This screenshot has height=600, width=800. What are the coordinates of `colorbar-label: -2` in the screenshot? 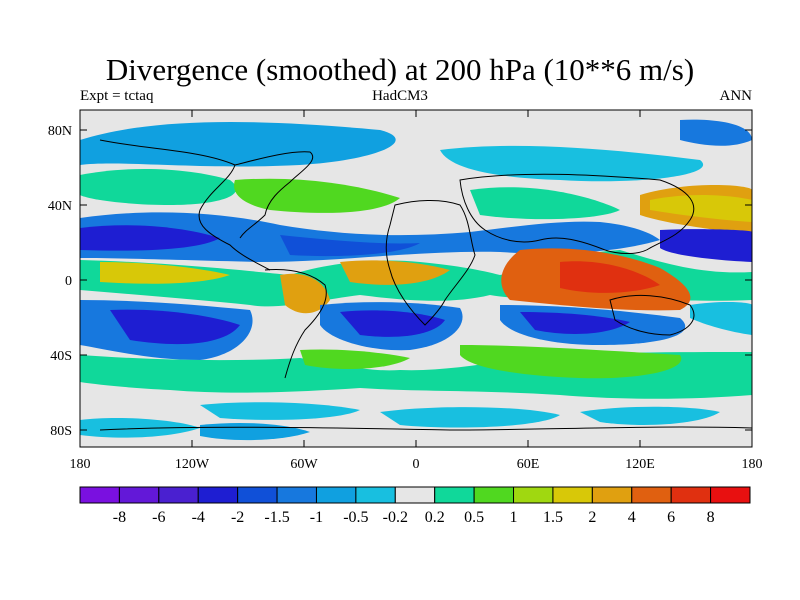 It's located at (237, 517).